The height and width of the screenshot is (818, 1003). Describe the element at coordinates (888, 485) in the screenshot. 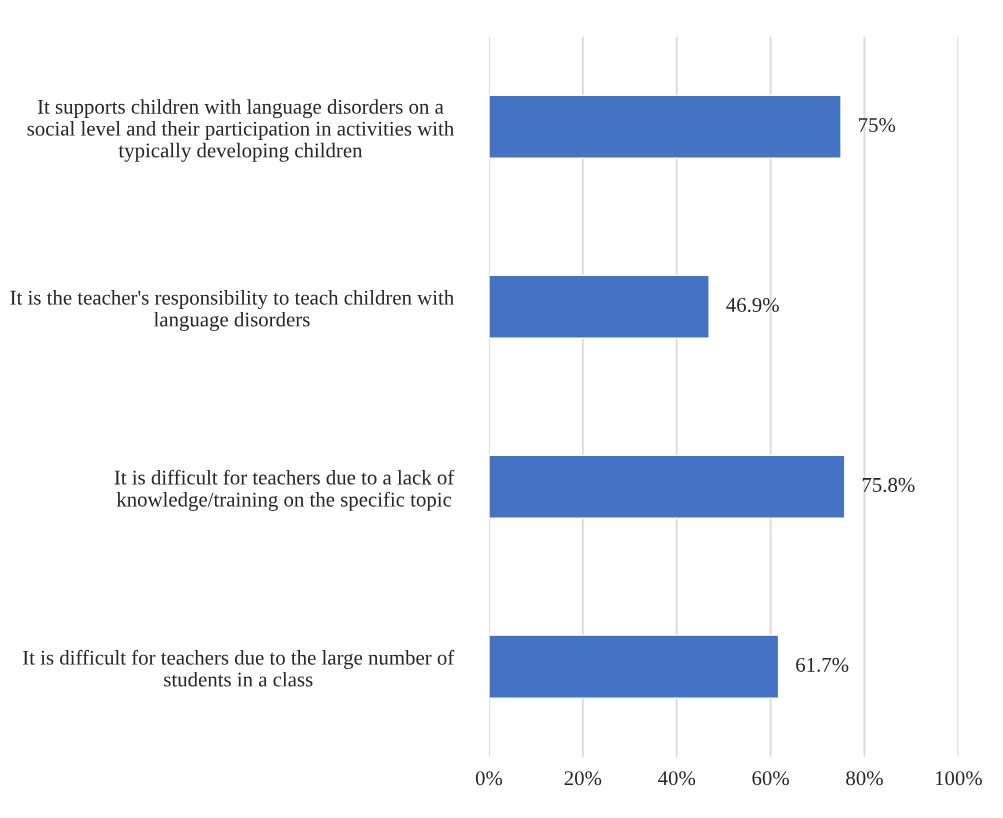

I see `data-label: 75.8%` at that location.